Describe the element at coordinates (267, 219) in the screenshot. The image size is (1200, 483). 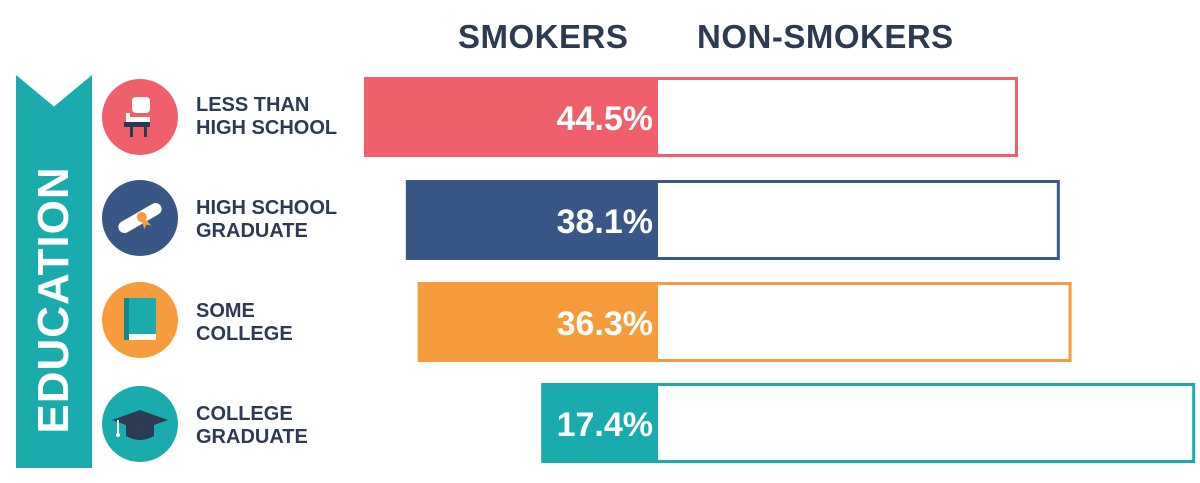
I see `row-label-high-school-graduate: HIGH SCHOOL GRADUATE` at that location.